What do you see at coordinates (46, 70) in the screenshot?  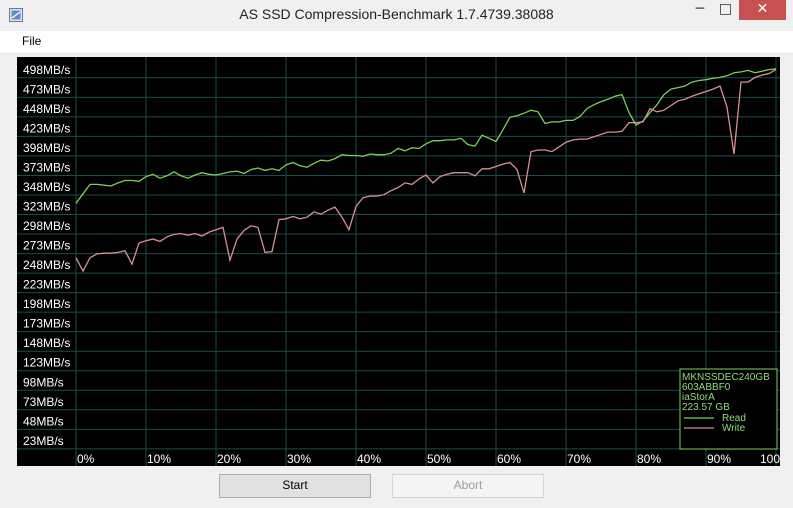 I see `y-tick-label: 498MB/s` at bounding box center [46, 70].